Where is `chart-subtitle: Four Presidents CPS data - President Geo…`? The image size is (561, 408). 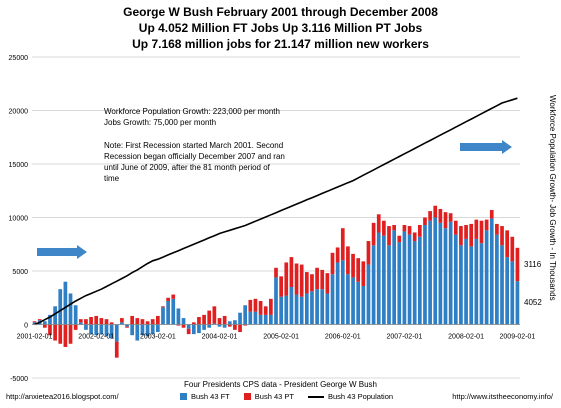 chart-subtitle: Four Presidents CPS data - President Geo… is located at coordinates (280, 384).